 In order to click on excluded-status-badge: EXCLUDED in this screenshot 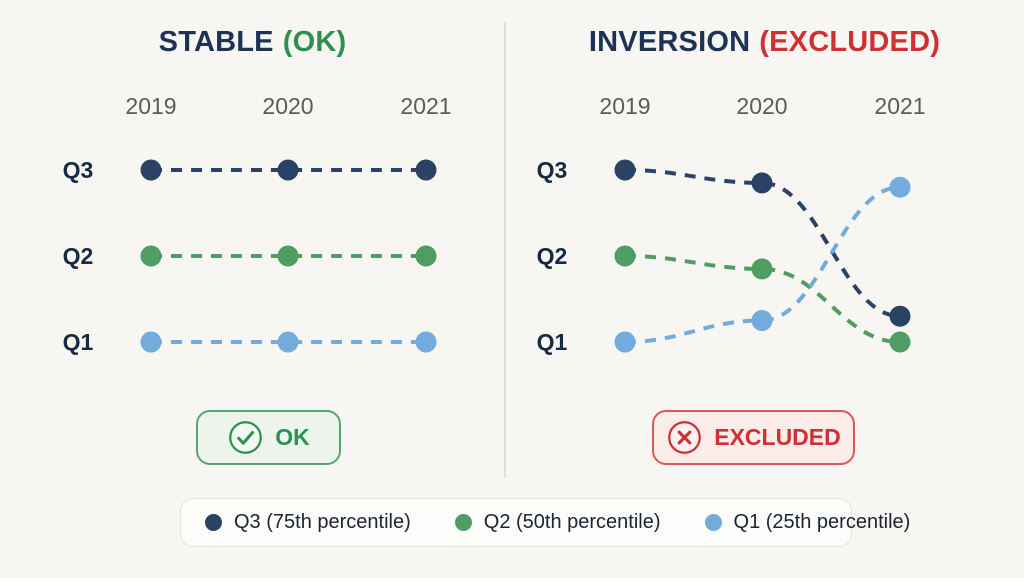, I will do `click(753, 437)`.